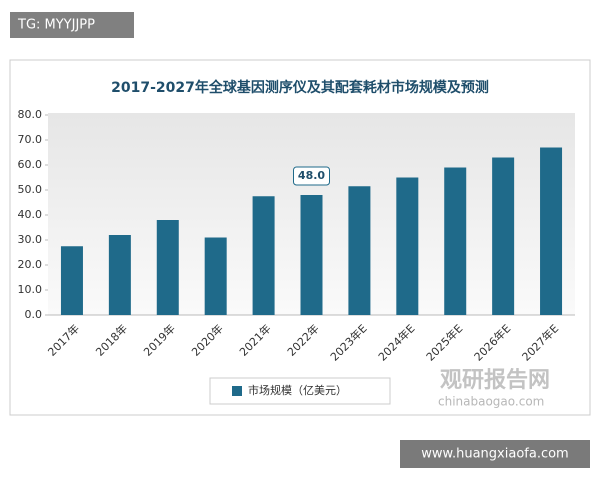  I want to click on y-tick-label: 20.0, so click(30, 264).